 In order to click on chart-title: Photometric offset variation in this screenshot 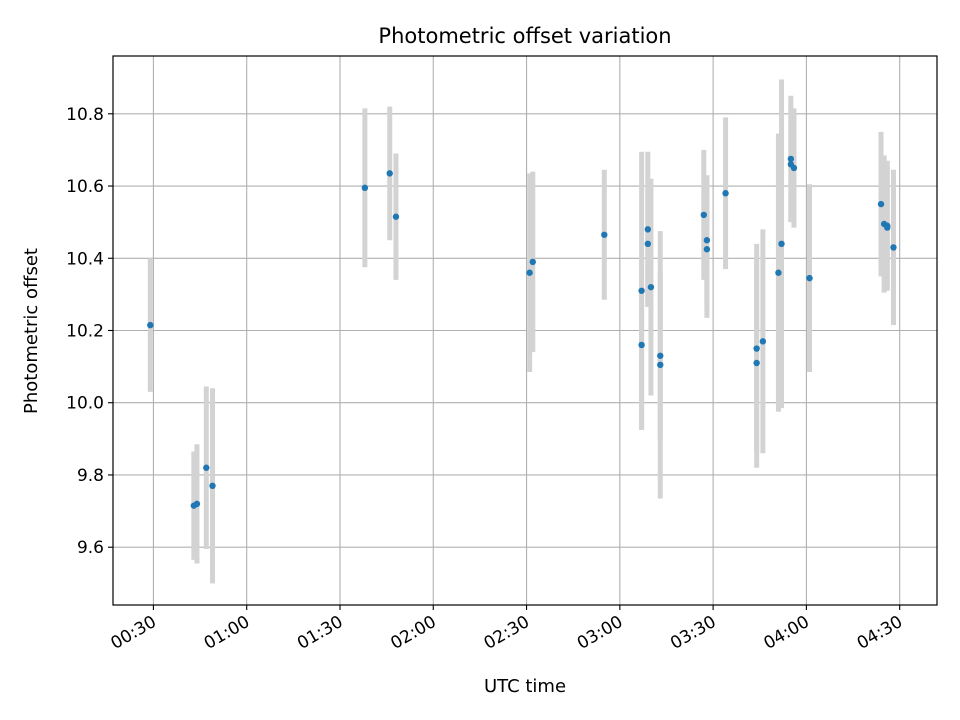, I will do `click(524, 36)`.